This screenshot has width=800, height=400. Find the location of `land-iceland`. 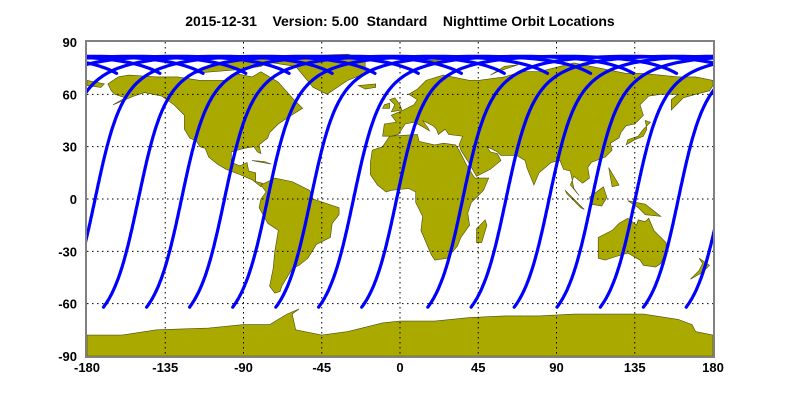

land-iceland is located at coordinates (367, 86).